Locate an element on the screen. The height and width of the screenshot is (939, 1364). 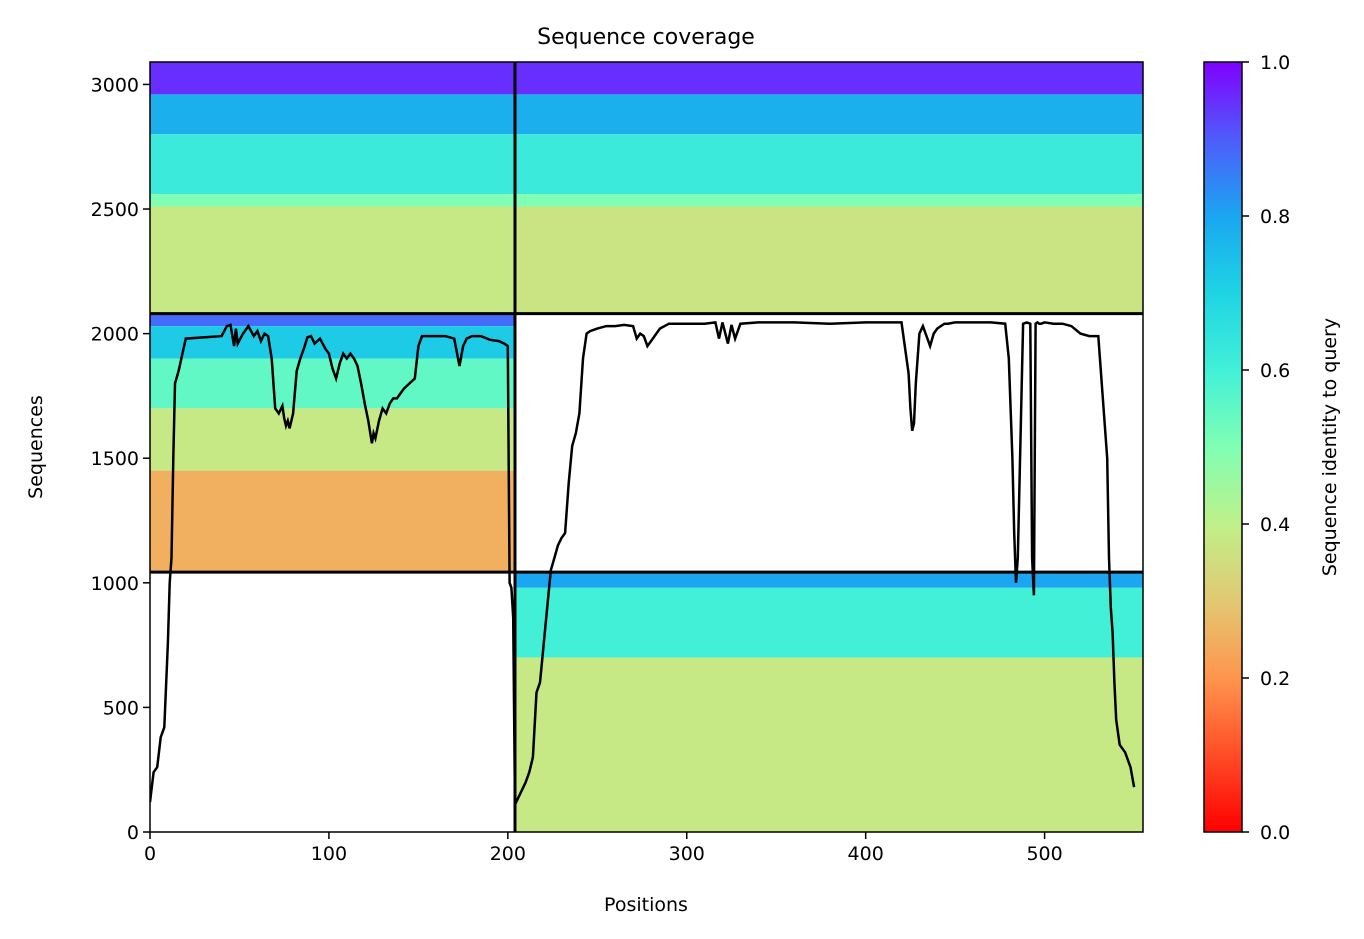
y-tick-label: 1500 is located at coordinates (115, 459).